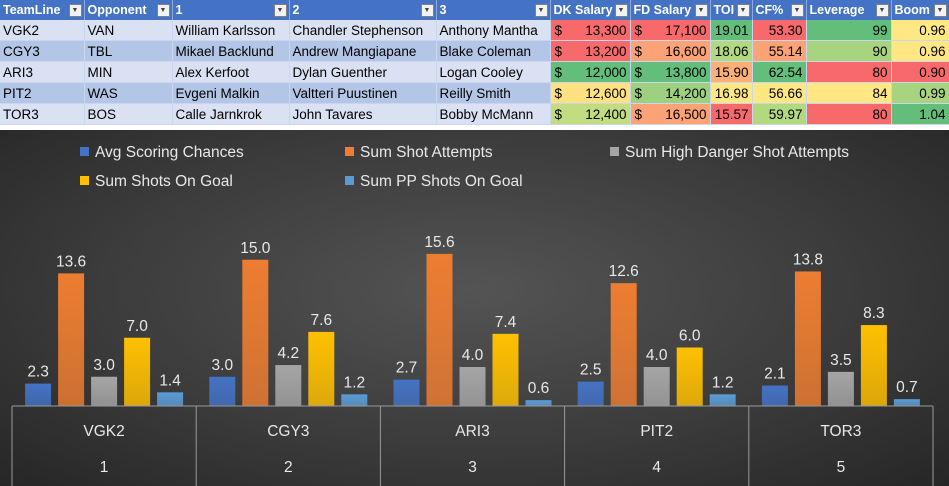 The image size is (949, 486). Describe the element at coordinates (590, 114) in the screenshot. I see `cell-dk: $12,400` at that location.